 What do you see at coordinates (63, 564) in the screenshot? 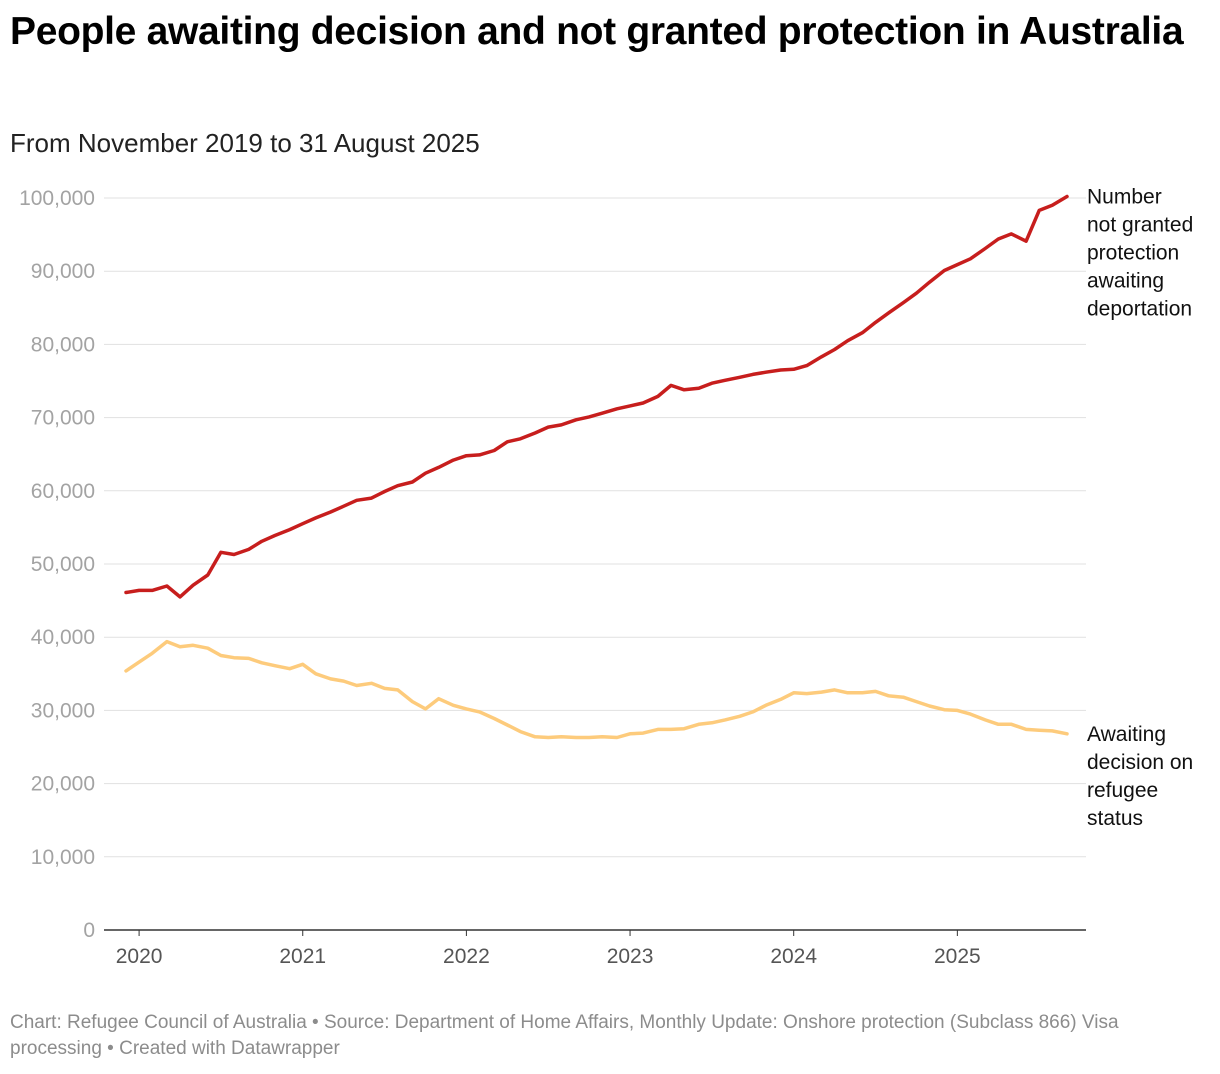
I see `y-tick-label: 50,000` at bounding box center [63, 564].